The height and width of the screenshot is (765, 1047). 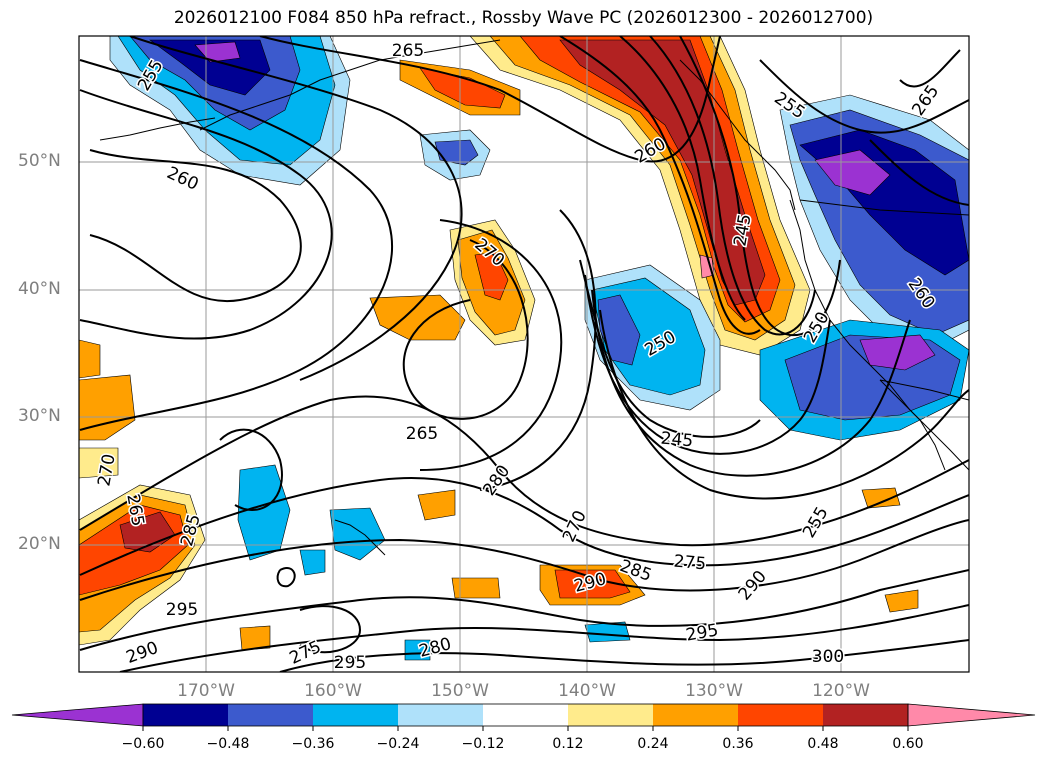 I want to click on negative-anomaly-east-pacific-mid, so click(x=619, y=330).